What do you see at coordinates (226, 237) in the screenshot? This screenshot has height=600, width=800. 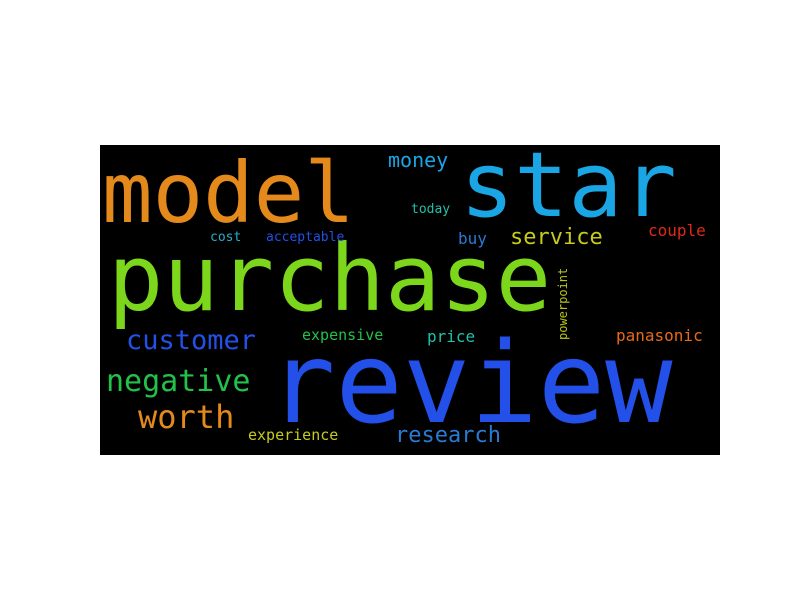 I see `word-cost: cost` at bounding box center [226, 237].